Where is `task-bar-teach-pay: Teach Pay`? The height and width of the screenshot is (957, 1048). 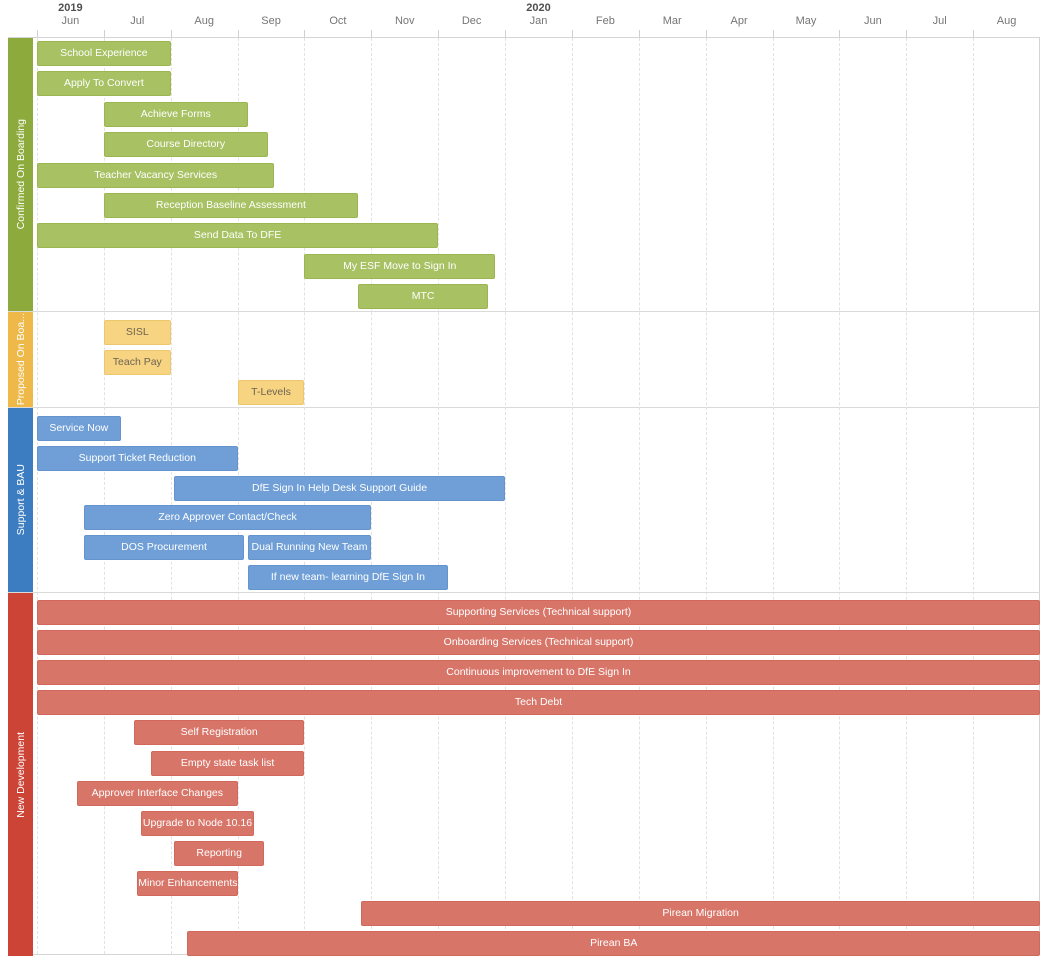
task-bar-teach-pay: Teach Pay is located at coordinates (137, 362).